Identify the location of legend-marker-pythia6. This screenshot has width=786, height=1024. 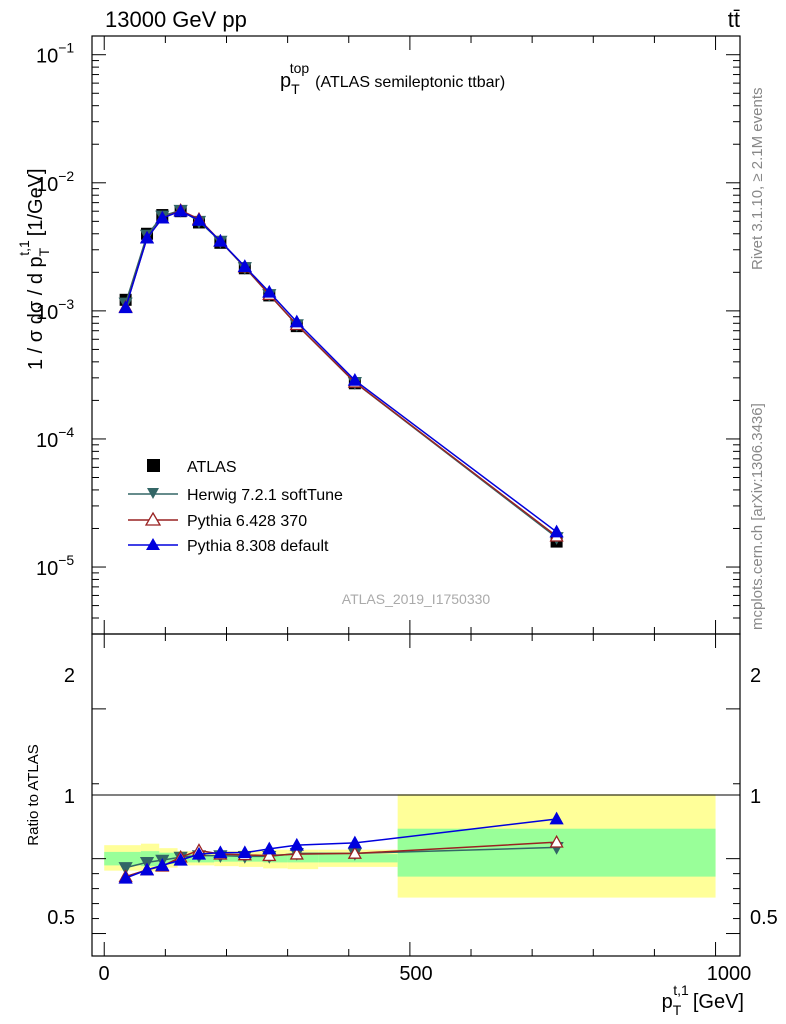
(153, 518).